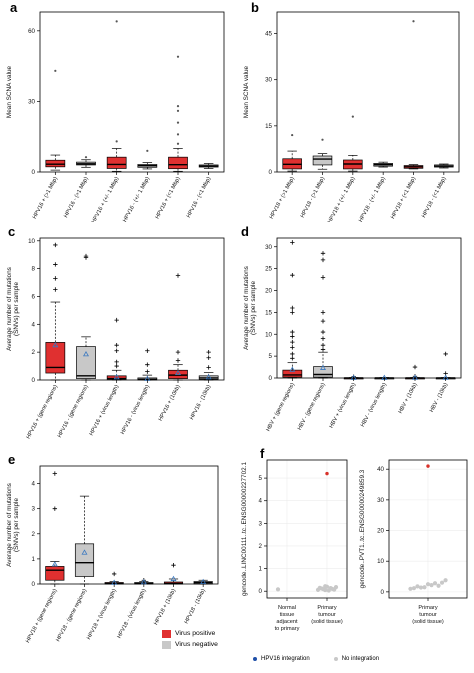  Describe the element at coordinates (380, 561) in the screenshot. I see `y-tick-label: 10` at that location.